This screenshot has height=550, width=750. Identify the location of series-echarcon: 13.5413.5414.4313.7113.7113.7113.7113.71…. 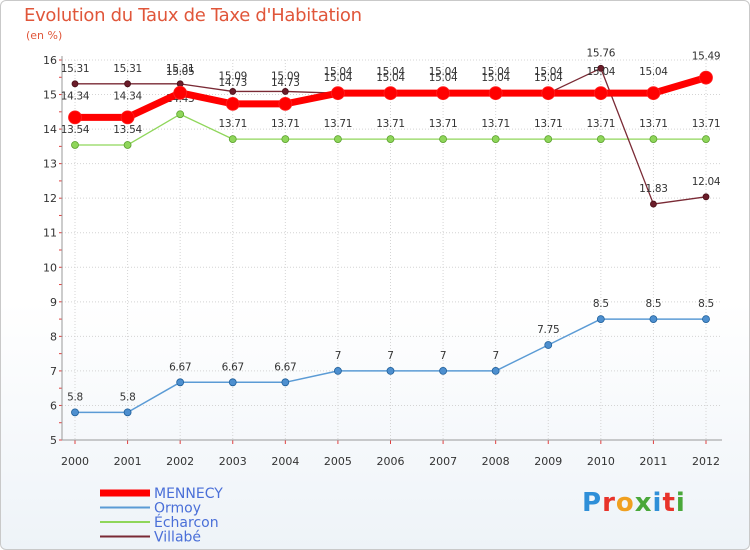
(391, 121).